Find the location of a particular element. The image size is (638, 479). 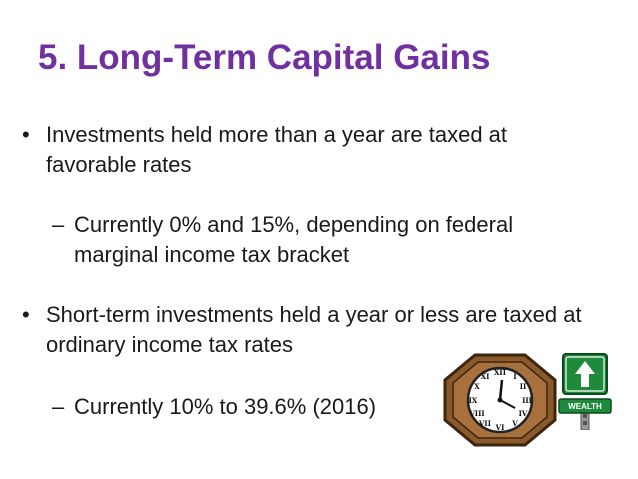

sign-label: WEALTH is located at coordinates (585, 406).